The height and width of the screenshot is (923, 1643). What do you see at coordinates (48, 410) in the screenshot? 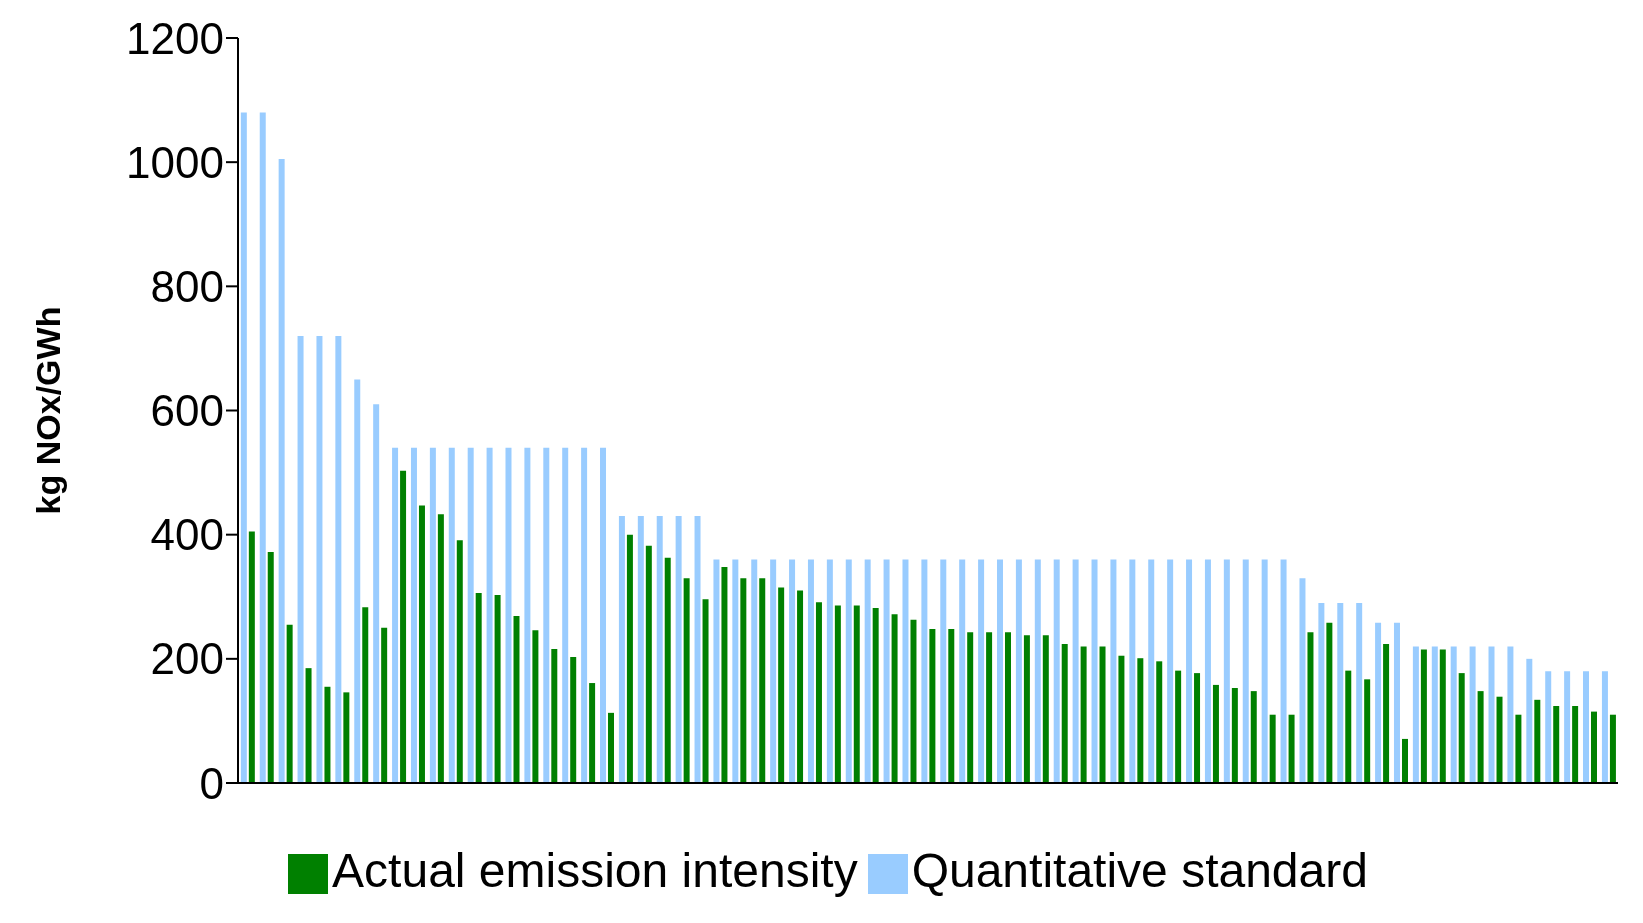
I see `y-axis-title: kg NOx/GWh` at bounding box center [48, 410].